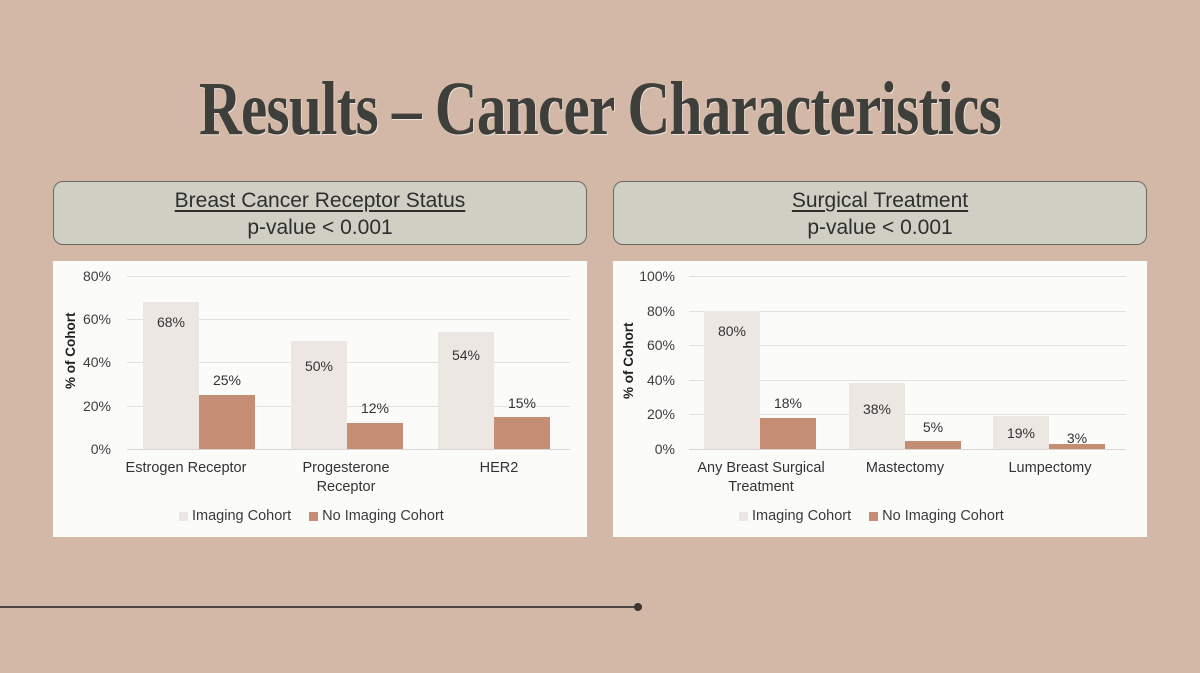  What do you see at coordinates (788, 403) in the screenshot?
I see `data-label: 18%` at bounding box center [788, 403].